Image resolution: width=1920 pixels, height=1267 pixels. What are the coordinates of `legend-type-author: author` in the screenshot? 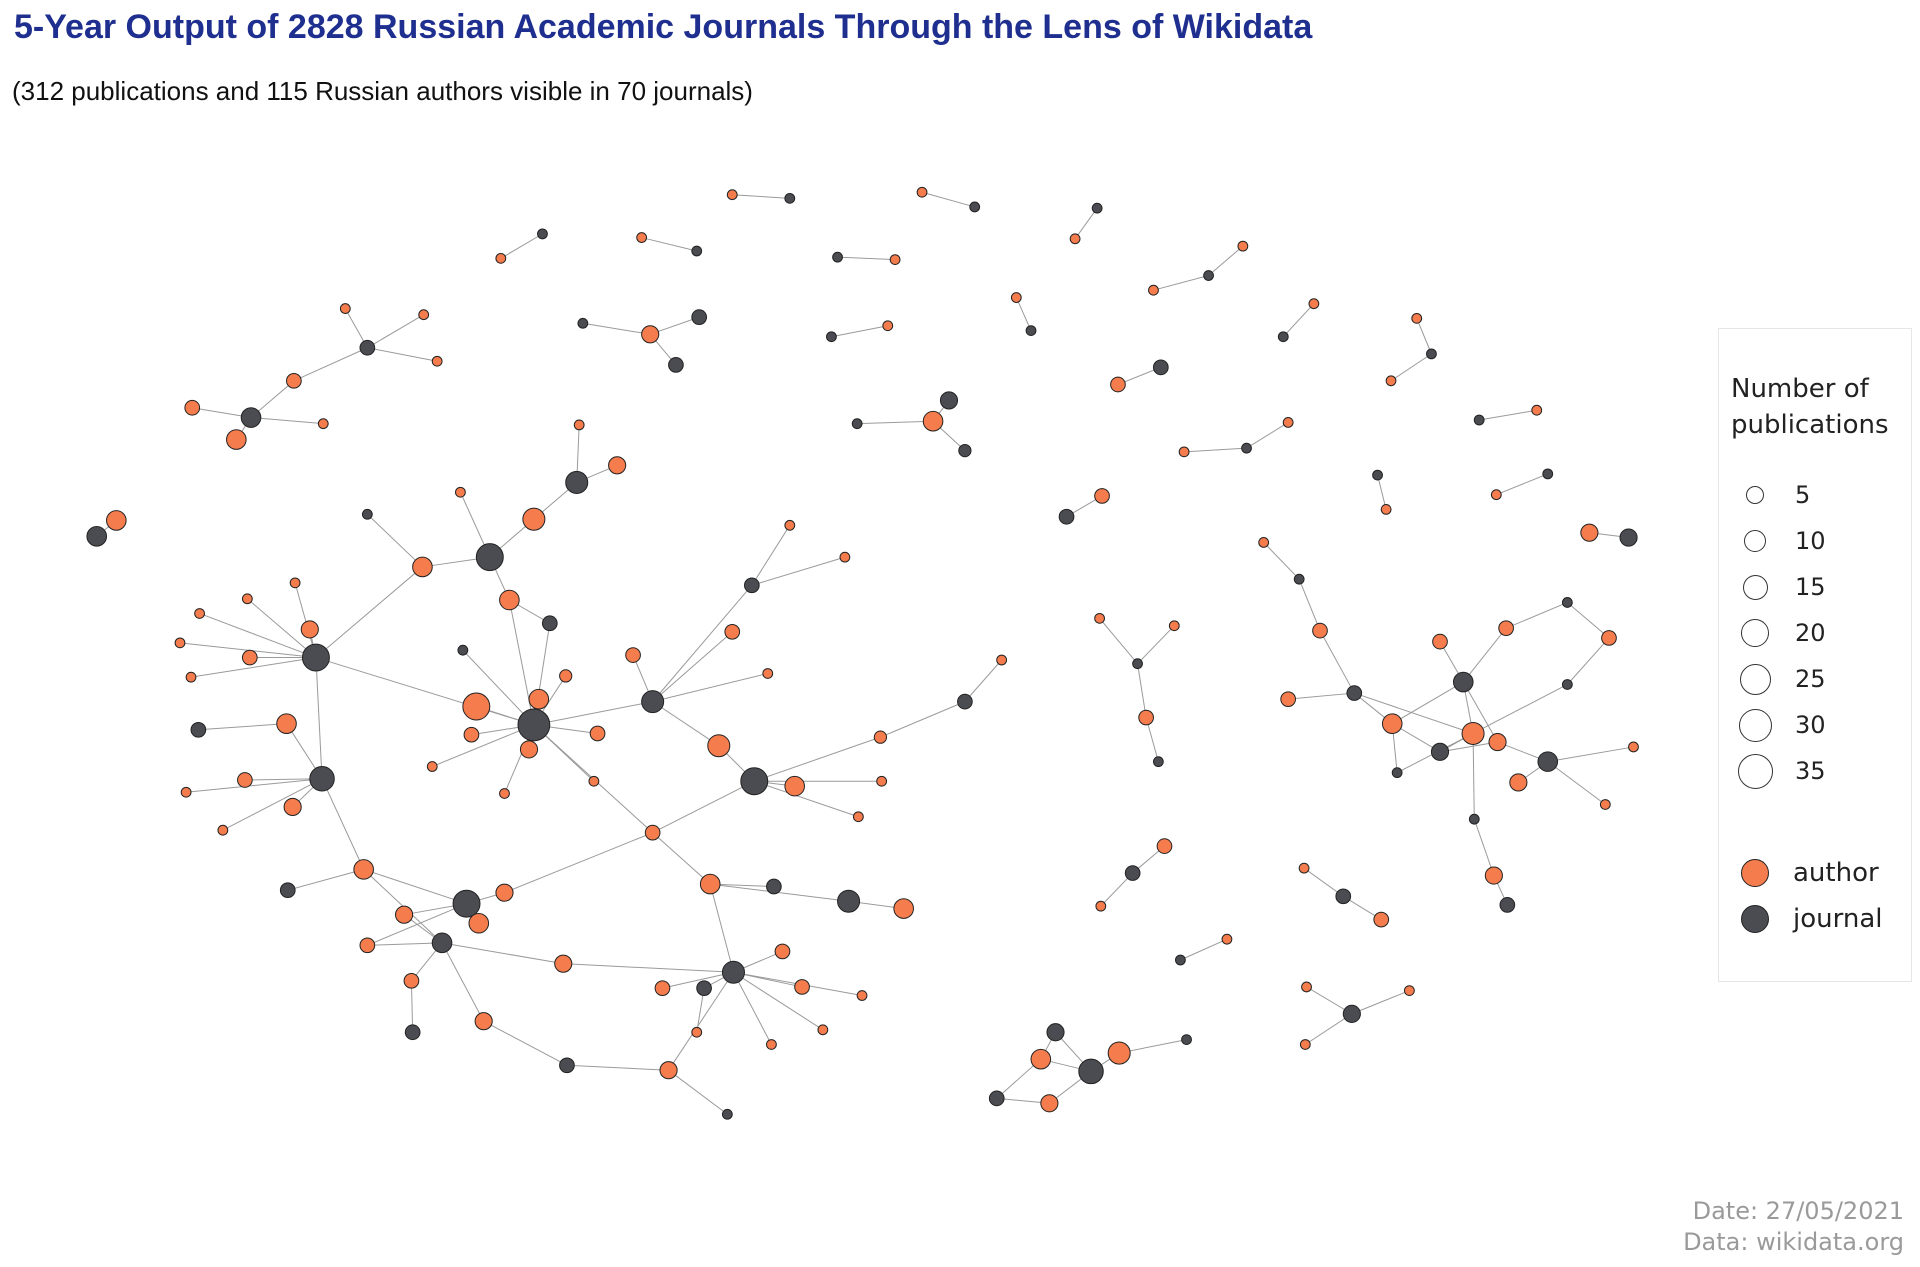 It's located at (1814, 873).